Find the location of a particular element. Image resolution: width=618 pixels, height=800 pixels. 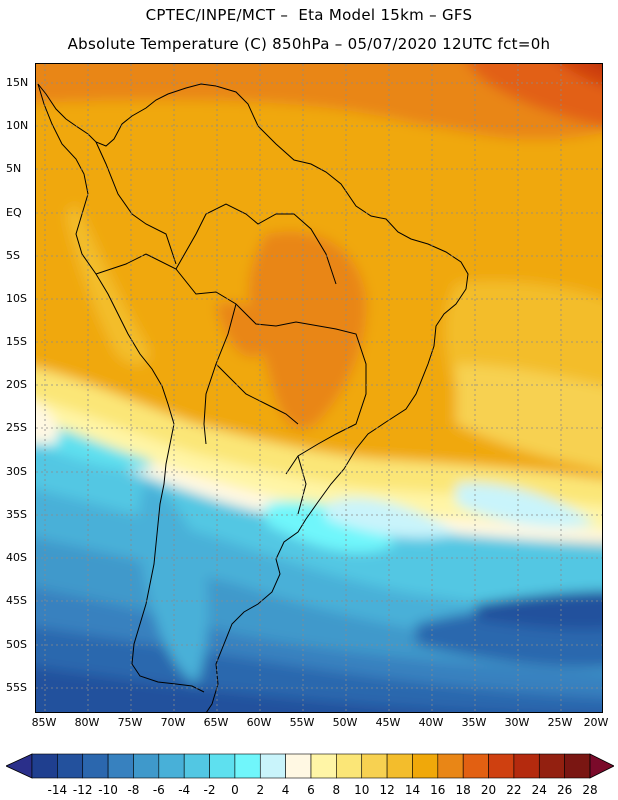

colorbar-tick-label: 28 is located at coordinates (590, 790).